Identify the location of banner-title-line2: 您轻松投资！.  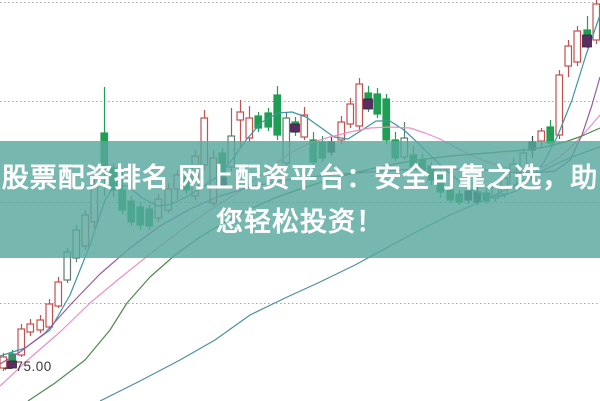
(300, 221).